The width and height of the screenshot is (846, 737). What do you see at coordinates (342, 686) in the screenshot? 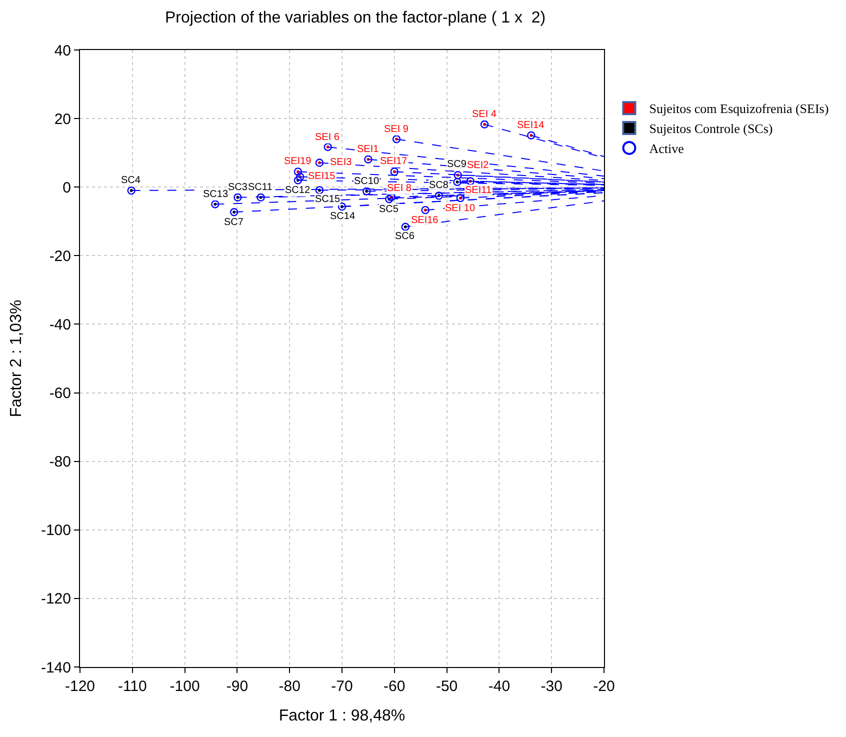
I see `x-tick-label: -70` at bounding box center [342, 686].